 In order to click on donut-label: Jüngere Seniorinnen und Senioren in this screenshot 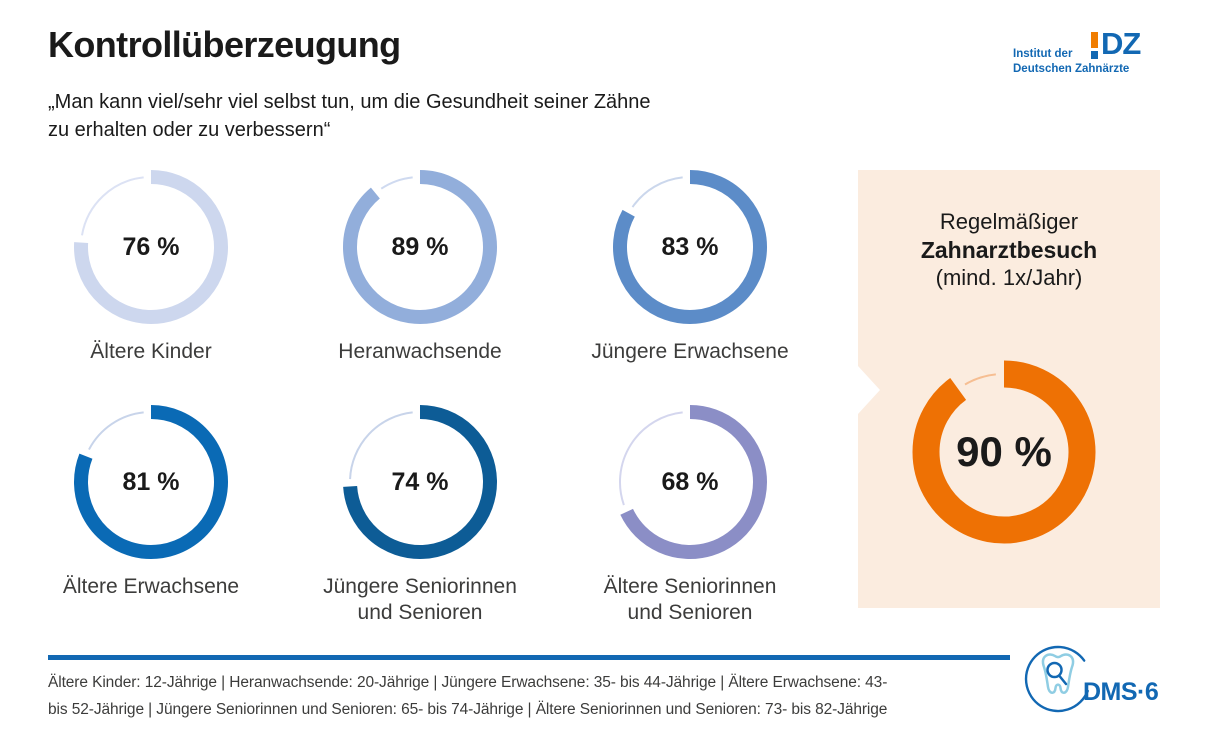, I will do `click(420, 599)`.